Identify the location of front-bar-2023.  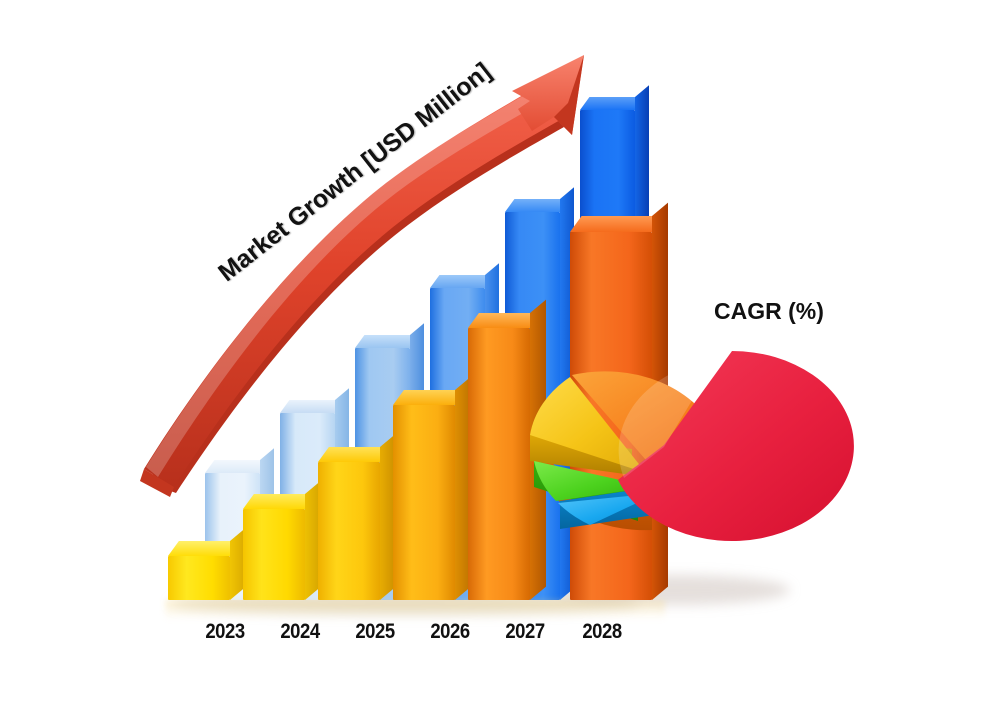
(207, 563).